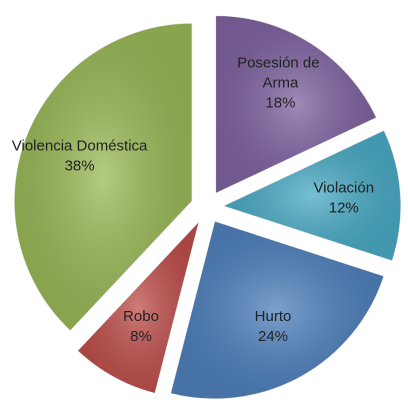  I want to click on slice-value: 24%, so click(273, 336).